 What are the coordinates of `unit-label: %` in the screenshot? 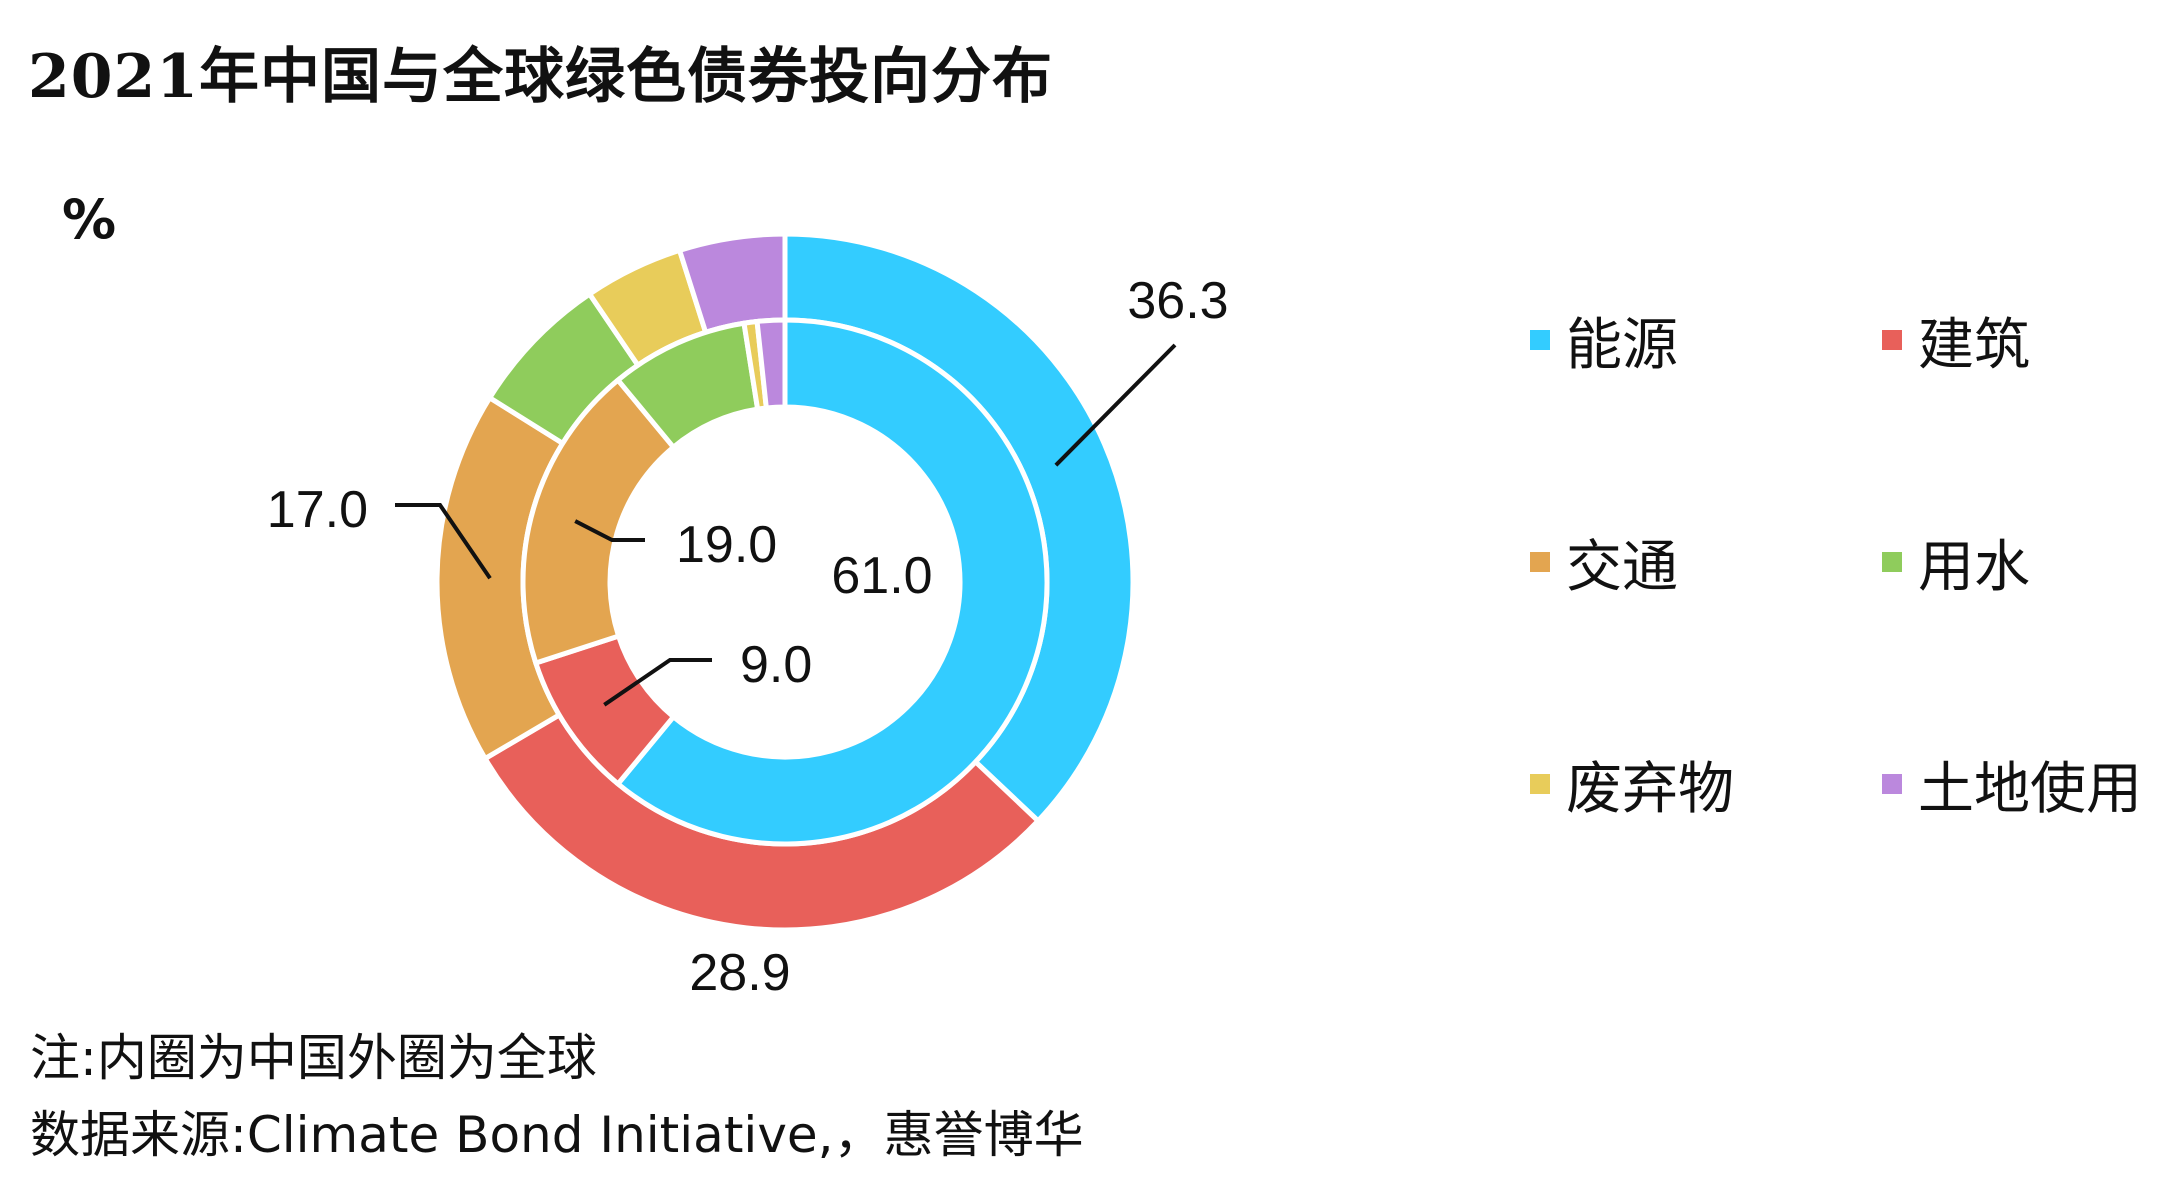 It's located at (89, 219).